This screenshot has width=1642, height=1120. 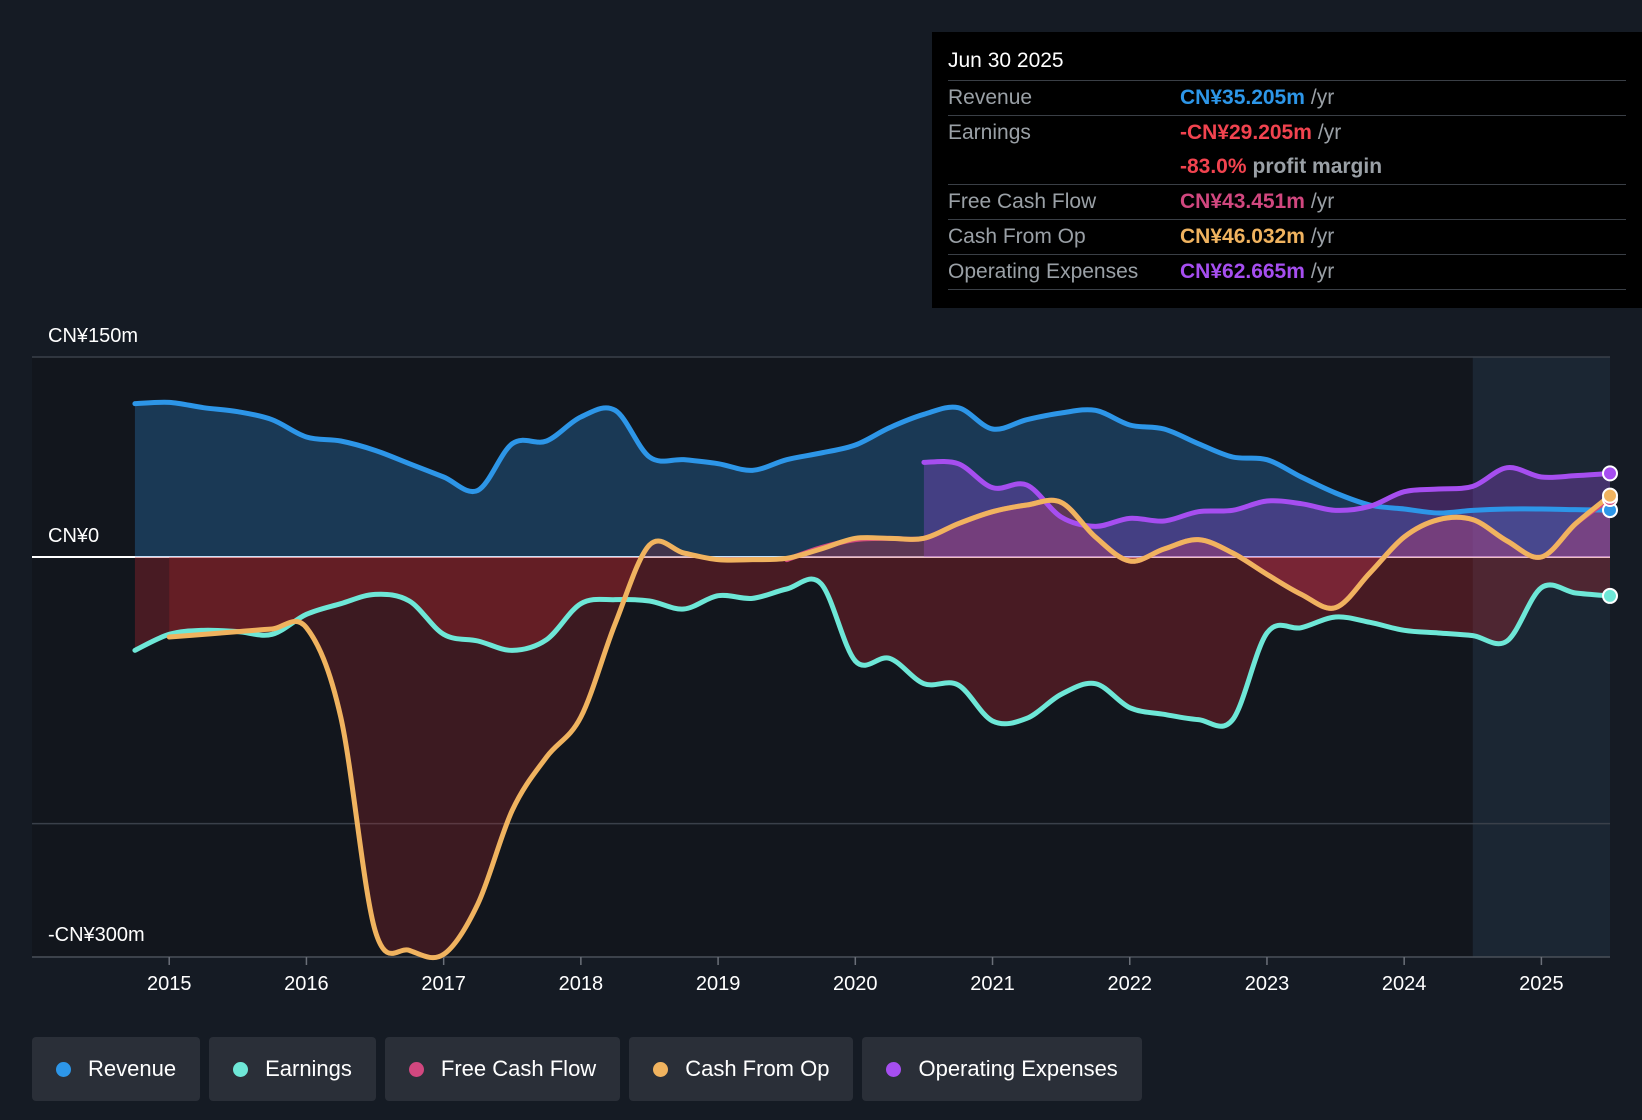 What do you see at coordinates (1541, 984) in the screenshot?
I see `x-tick-label: 2025` at bounding box center [1541, 984].